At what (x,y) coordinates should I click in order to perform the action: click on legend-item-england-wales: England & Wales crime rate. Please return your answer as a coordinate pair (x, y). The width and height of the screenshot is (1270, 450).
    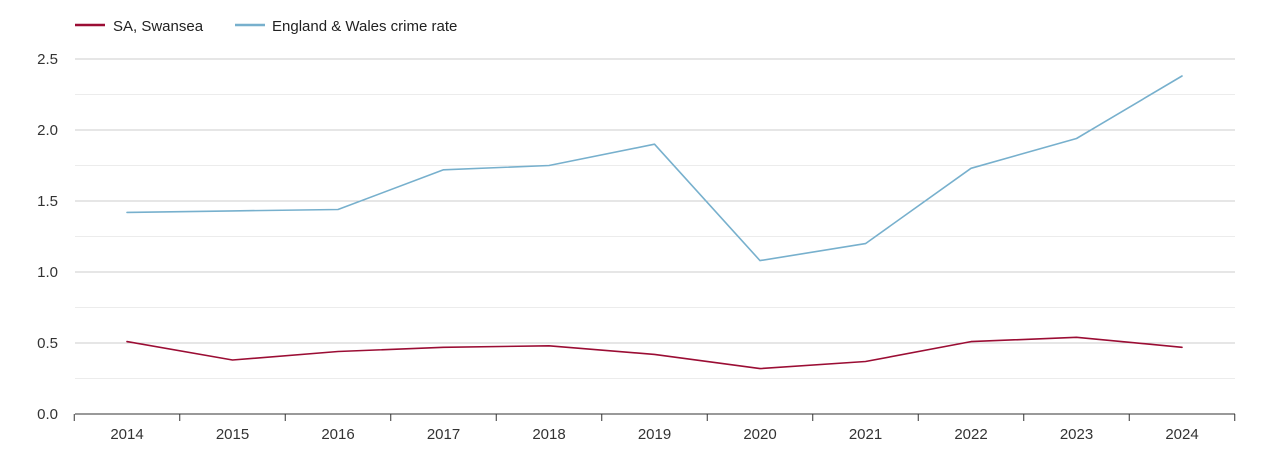
    Looking at the image, I should click on (346, 26).